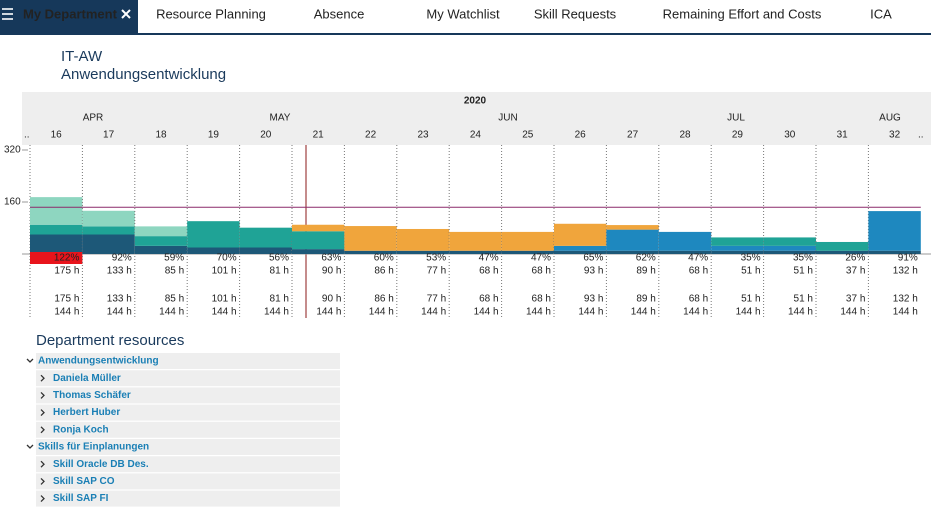  What do you see at coordinates (476, 118) in the screenshot?
I see `timeline-header` at bounding box center [476, 118].